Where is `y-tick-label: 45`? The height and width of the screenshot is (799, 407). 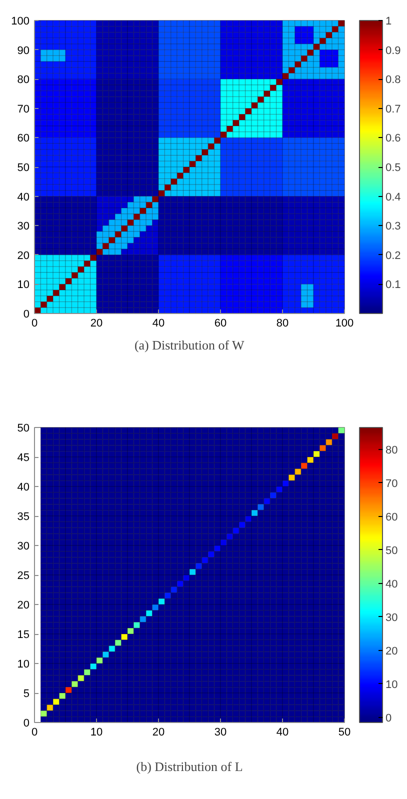
y-tick-label: 45 is located at coordinates (23, 458).